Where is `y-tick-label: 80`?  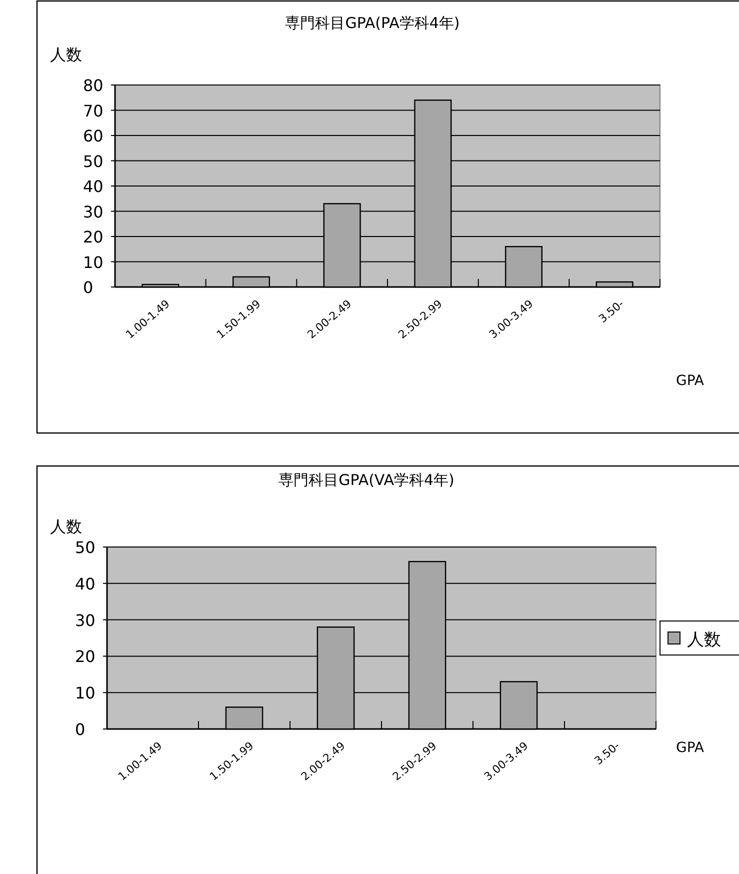
y-tick-label: 80 is located at coordinates (93, 85).